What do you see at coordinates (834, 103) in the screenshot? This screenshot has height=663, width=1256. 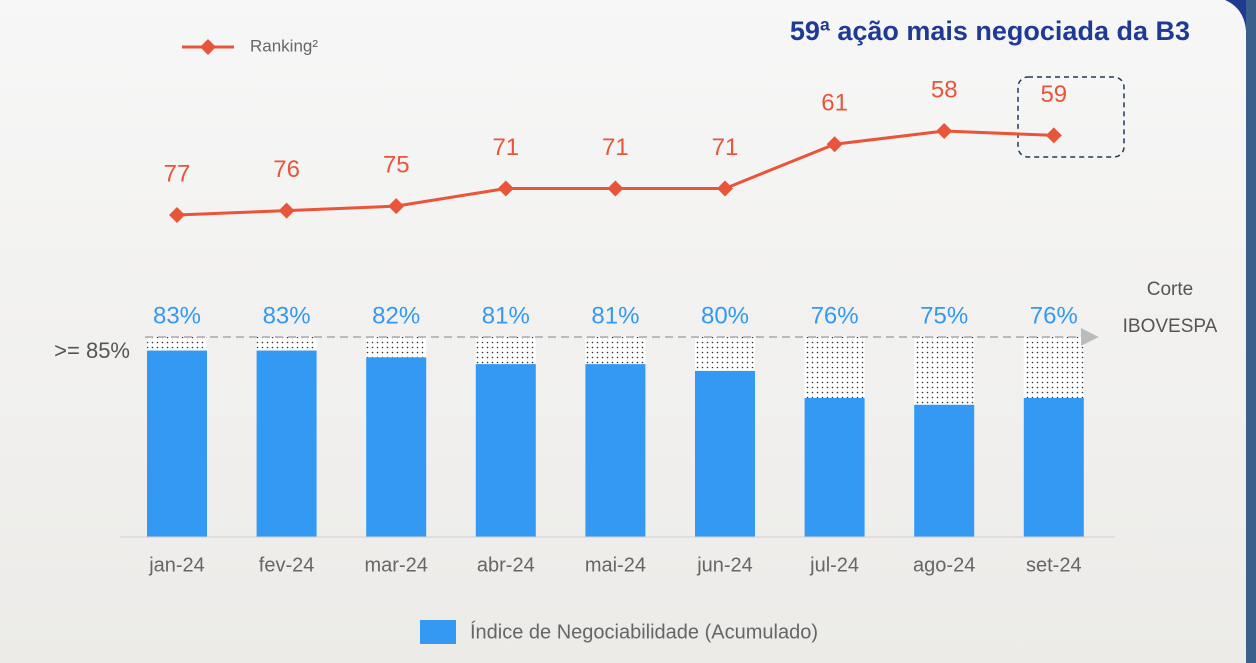 I see `ranking-label: 61` at bounding box center [834, 103].